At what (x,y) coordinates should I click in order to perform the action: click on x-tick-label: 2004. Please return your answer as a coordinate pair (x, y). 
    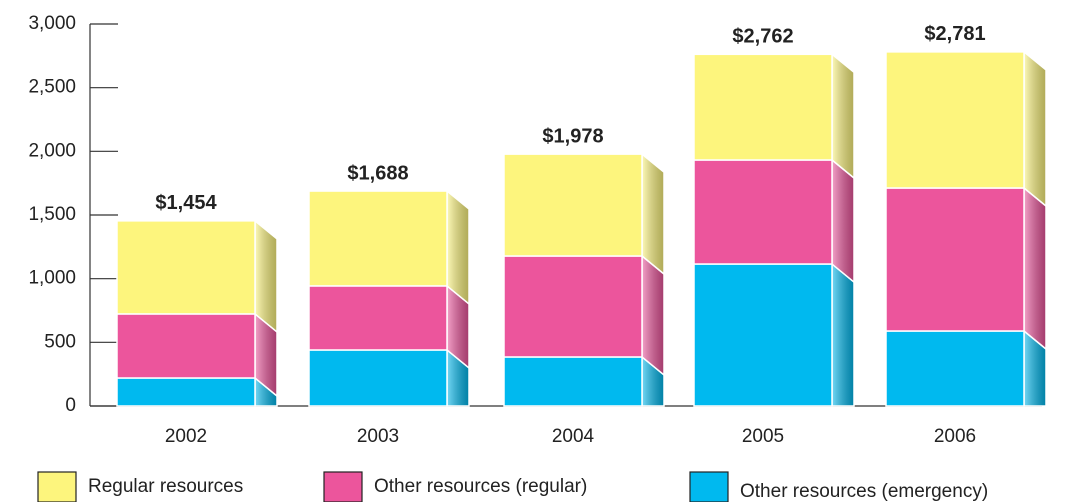
    Looking at the image, I should click on (573, 436).